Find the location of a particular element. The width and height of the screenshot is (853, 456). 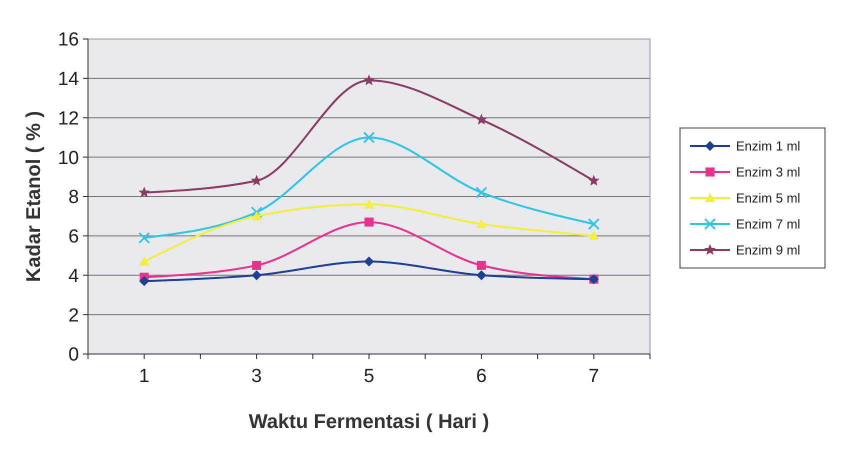

y-tick-label: 14 is located at coordinates (69, 79).